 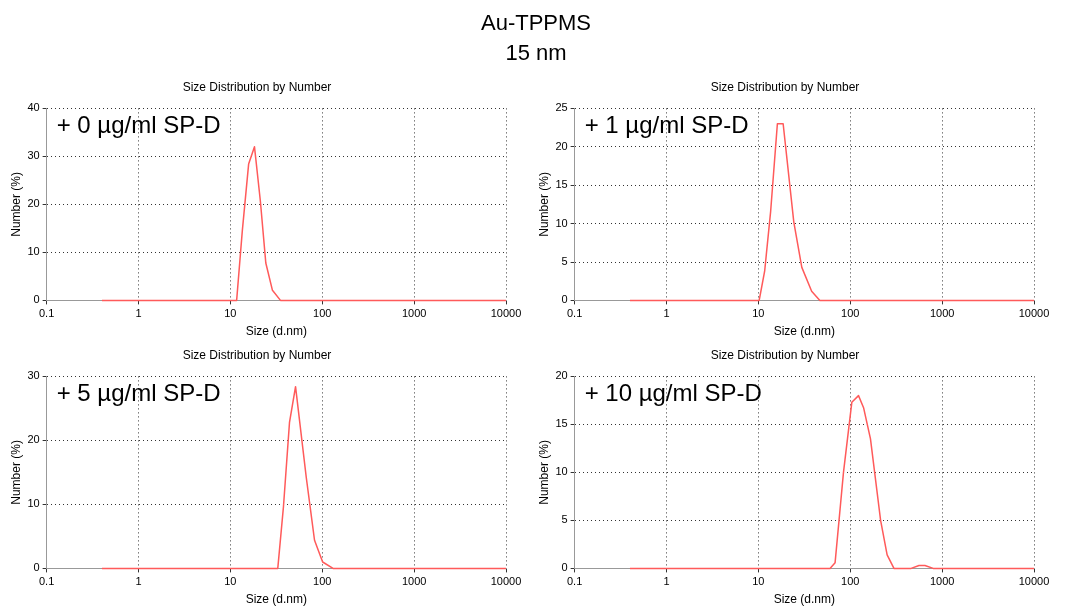 What do you see at coordinates (666, 125) in the screenshot?
I see `annotation: + 1 µg/ml SP-D` at bounding box center [666, 125].